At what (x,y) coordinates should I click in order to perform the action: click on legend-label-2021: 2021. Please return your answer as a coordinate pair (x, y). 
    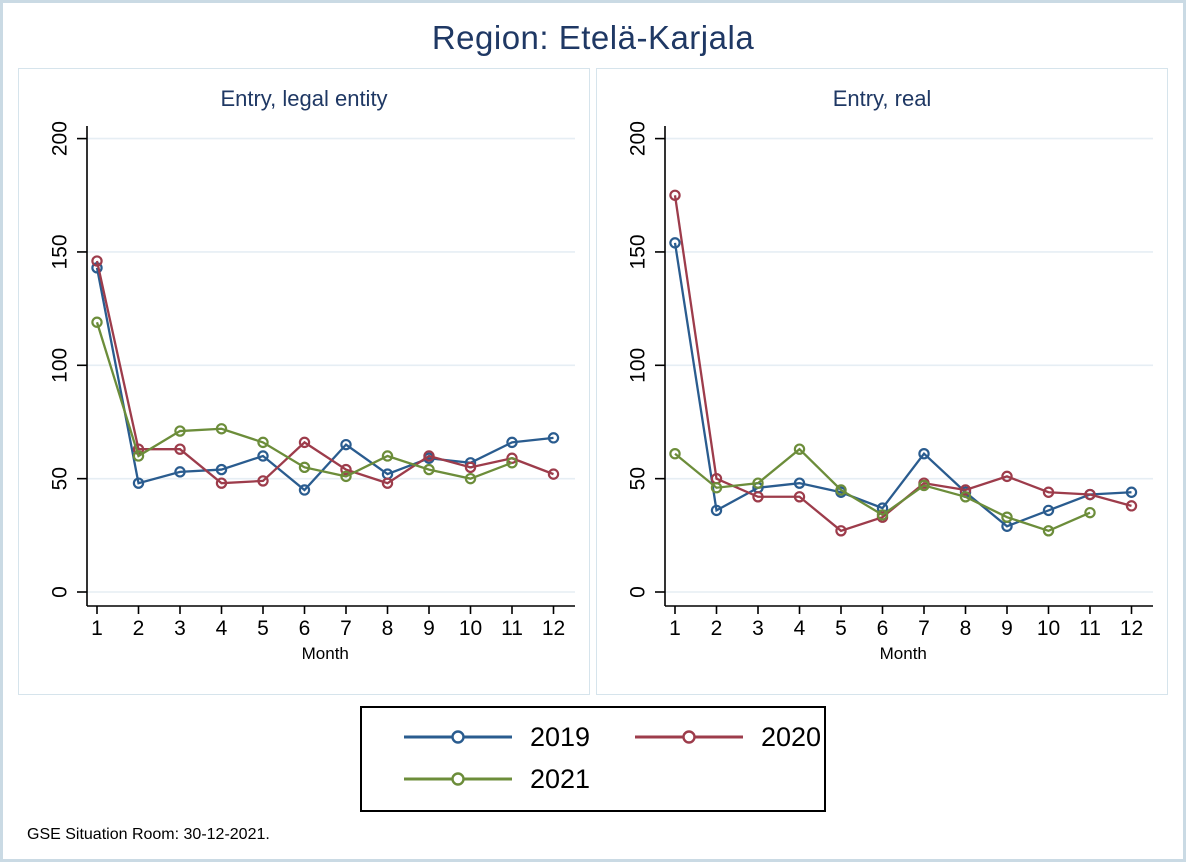
    Looking at the image, I should click on (560, 778).